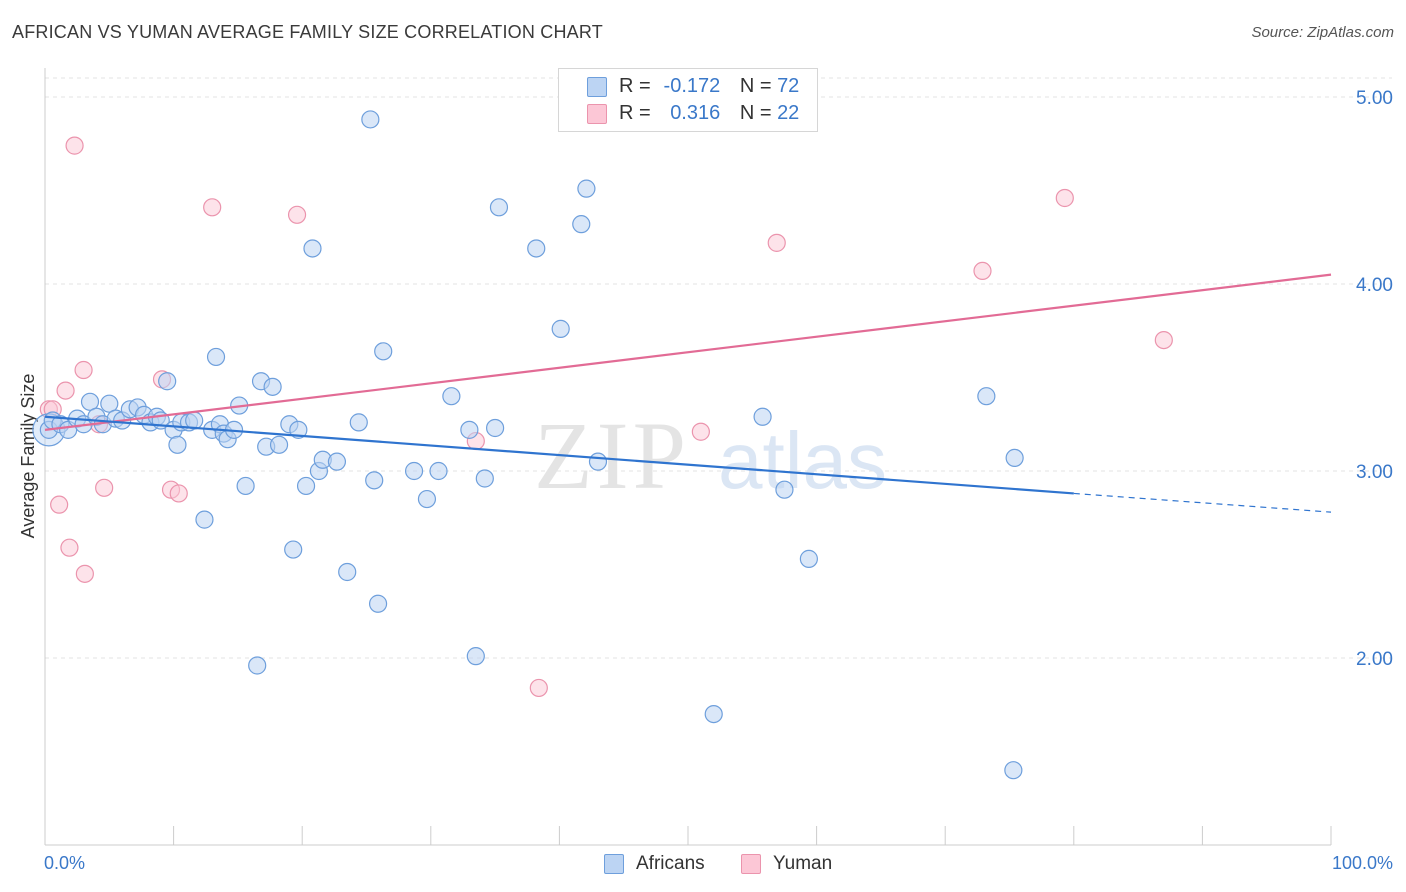 The width and height of the screenshot is (1406, 892). I want to click on y-tick-label: 3.00, so click(1374, 472).